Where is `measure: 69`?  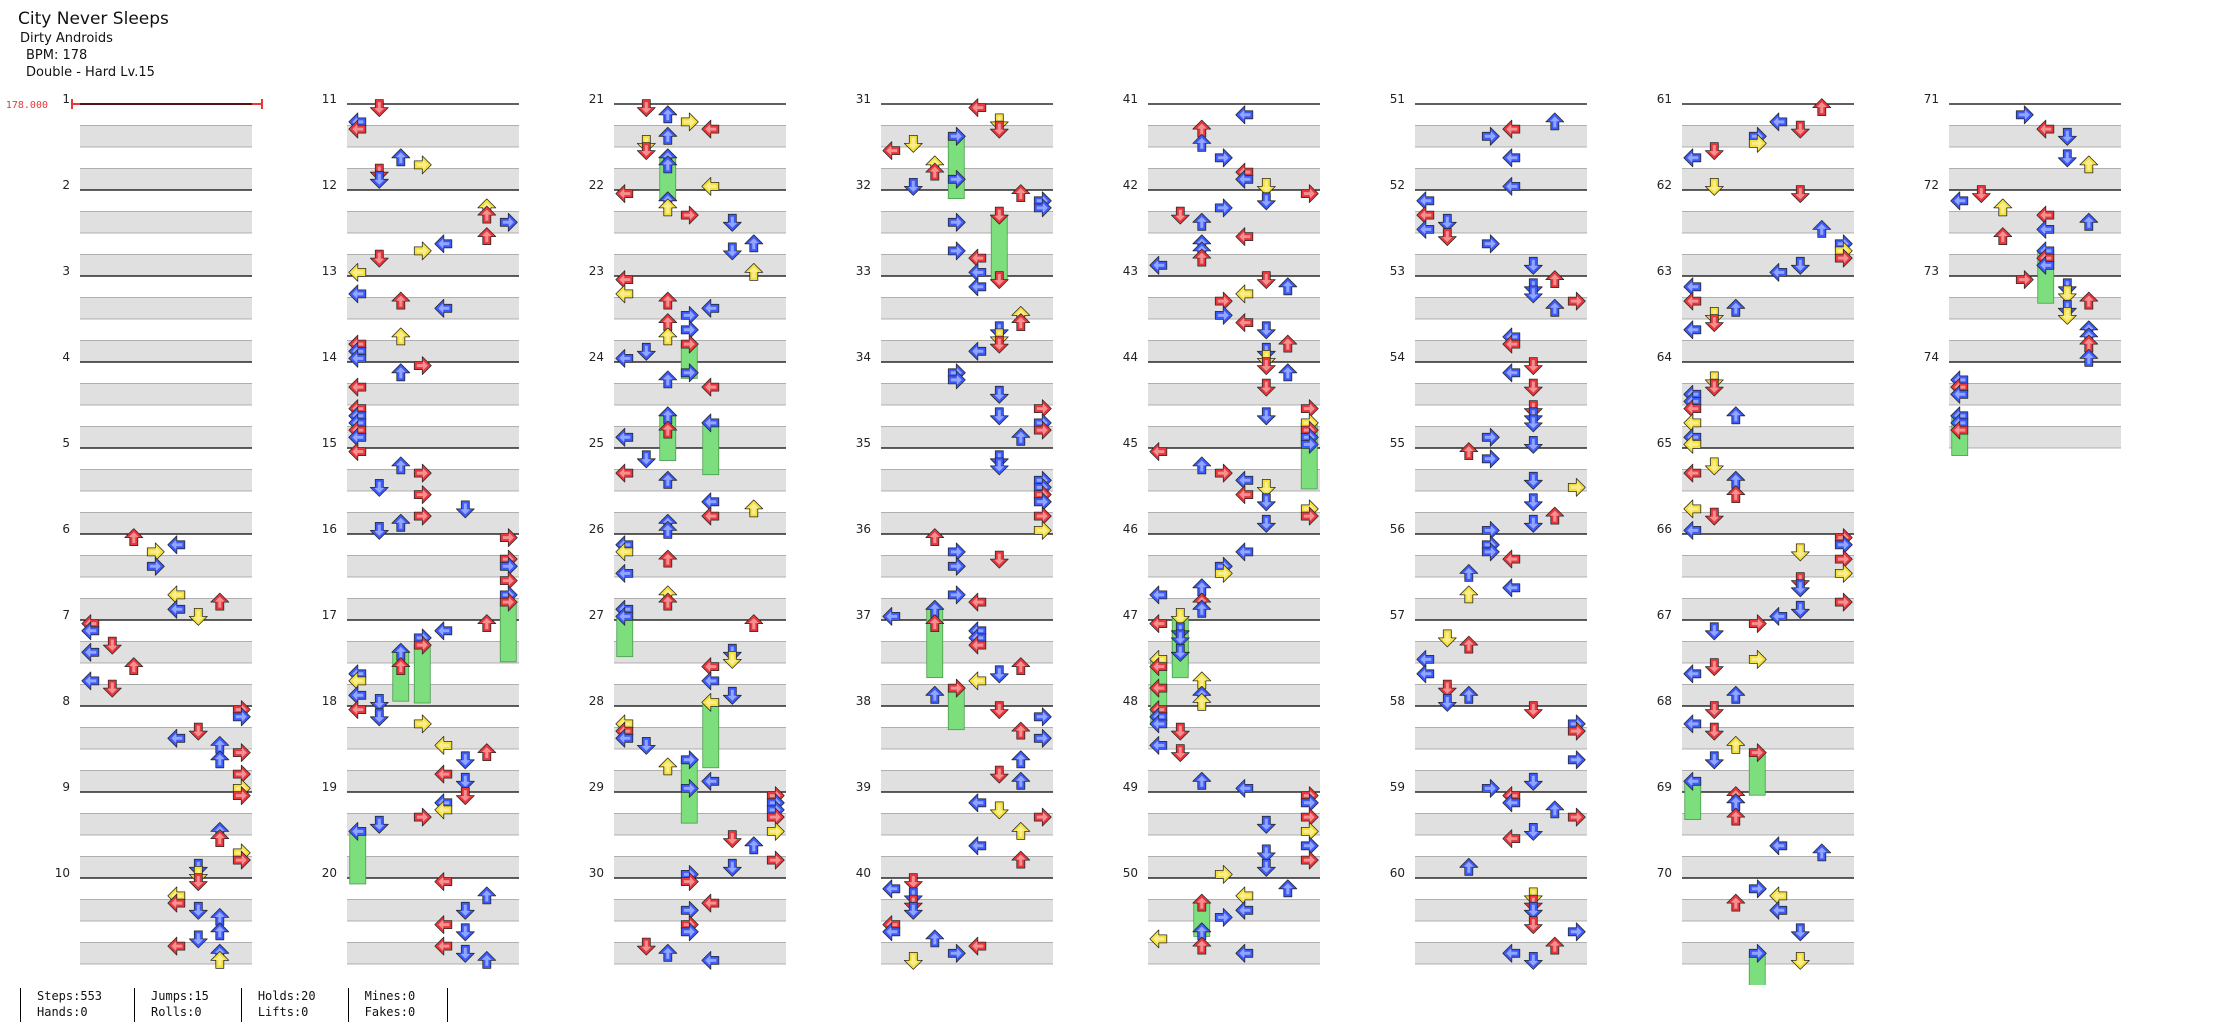
measure: 69 is located at coordinates (1755, 829).